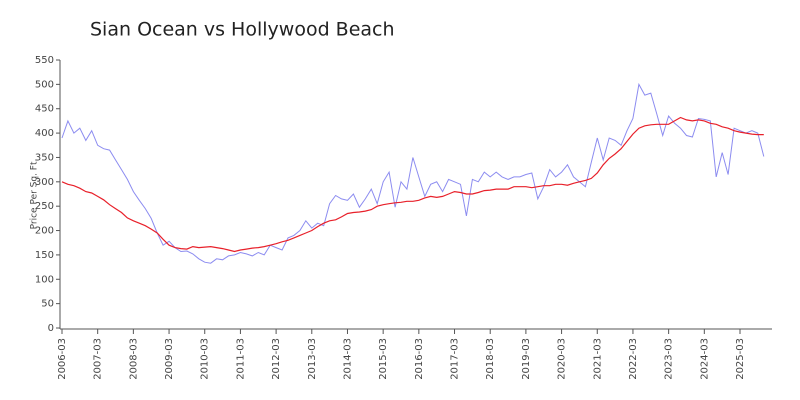 The image size is (800, 400). I want to click on x-tick-label: 2022-03, so click(633, 359).